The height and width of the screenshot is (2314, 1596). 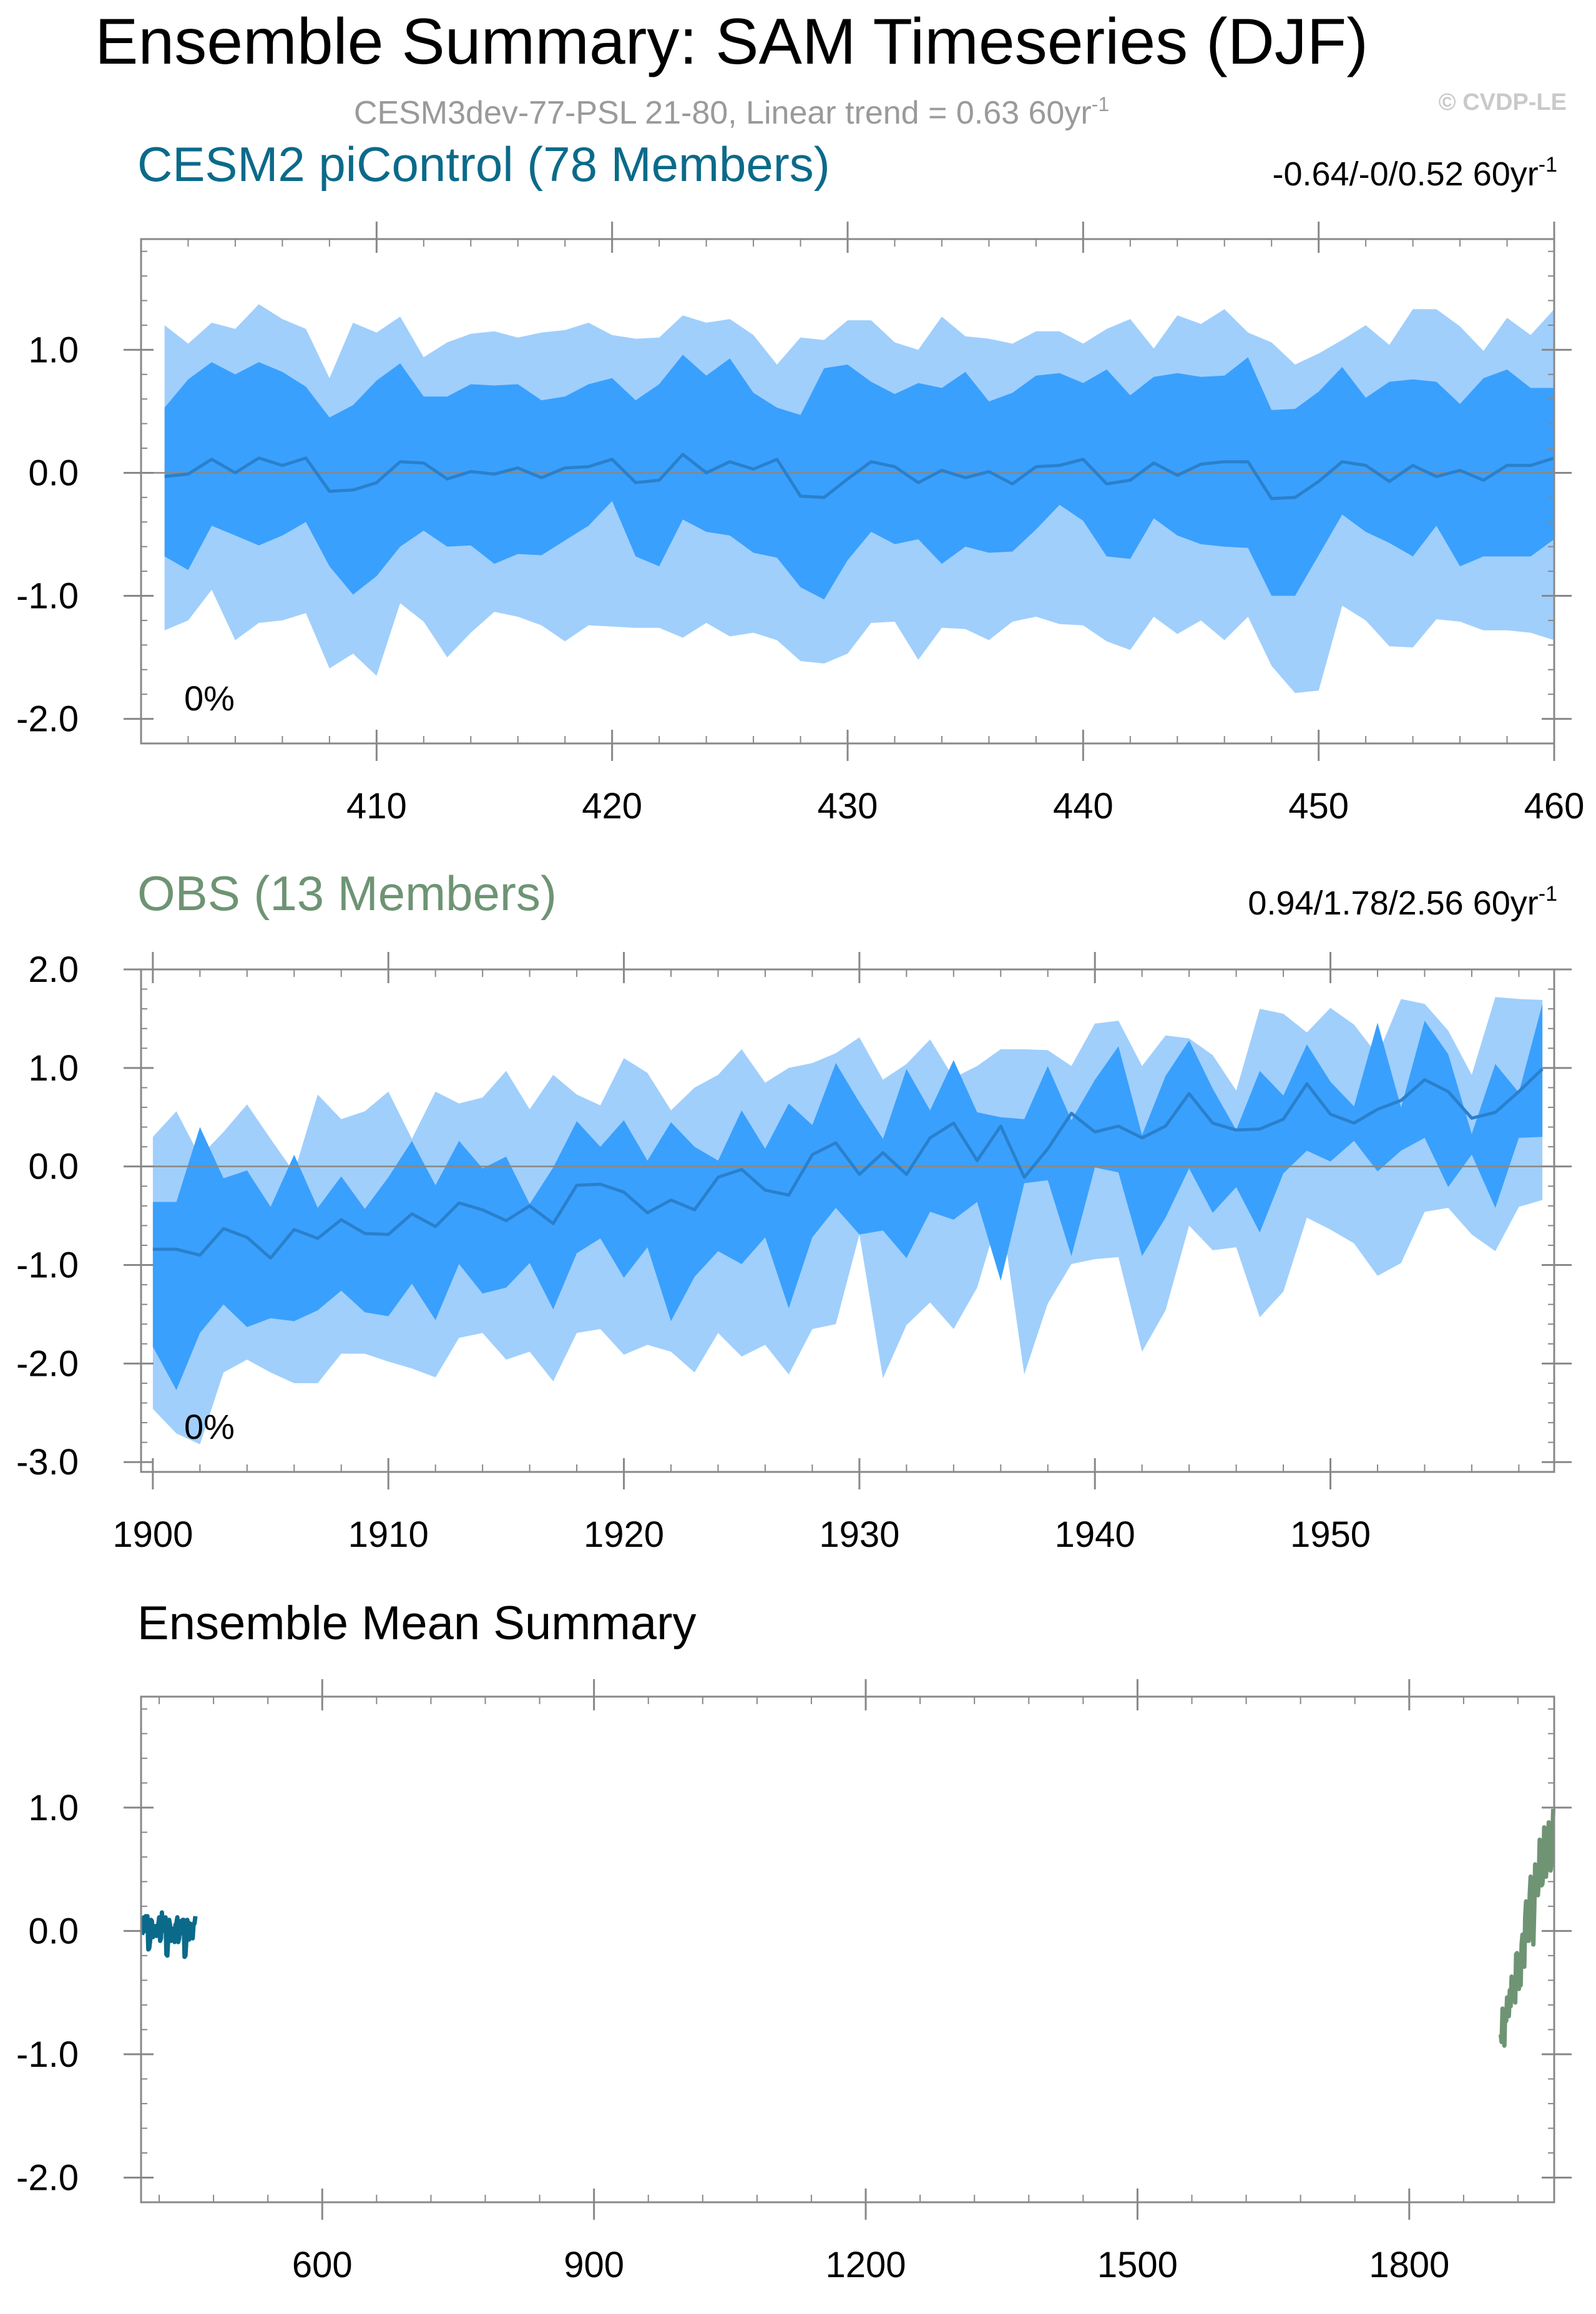 What do you see at coordinates (1083, 806) in the screenshot?
I see `cesm2-x-tick-label: 440` at bounding box center [1083, 806].